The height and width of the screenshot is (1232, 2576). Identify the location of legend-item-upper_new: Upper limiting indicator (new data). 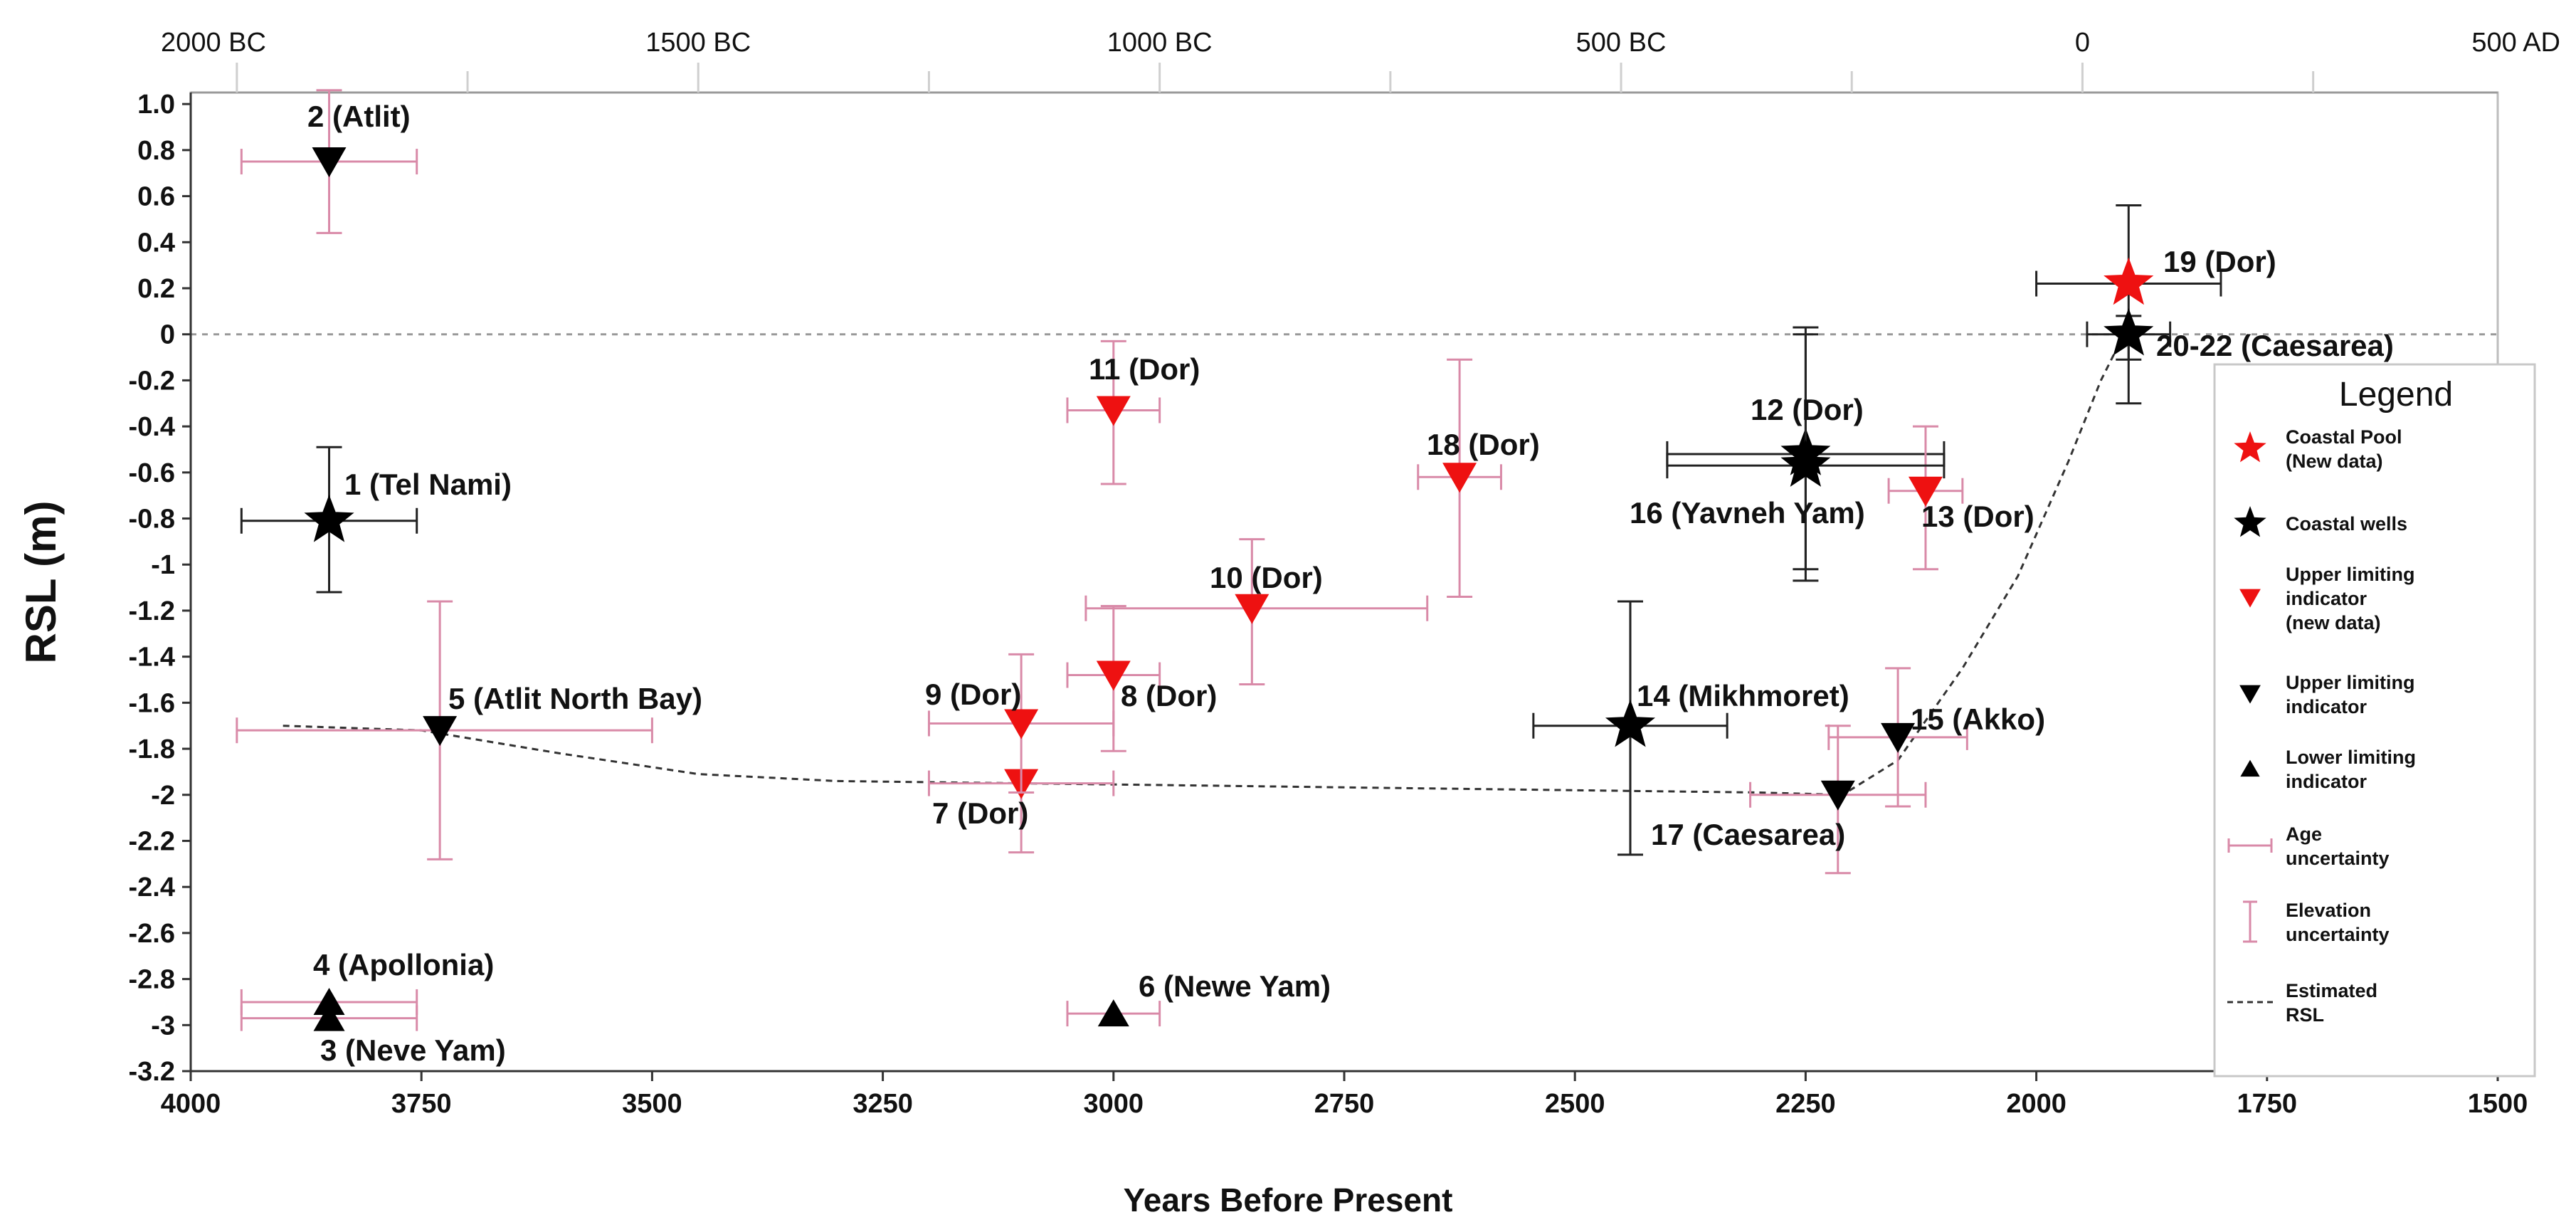
(2327, 598).